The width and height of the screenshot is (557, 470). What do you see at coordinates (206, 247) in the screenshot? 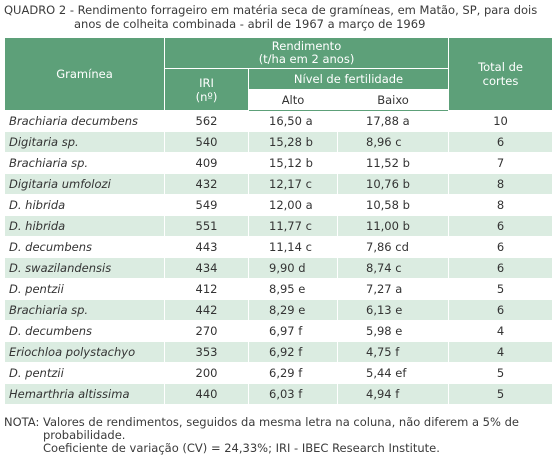
I see `cell-iri: 443` at bounding box center [206, 247].